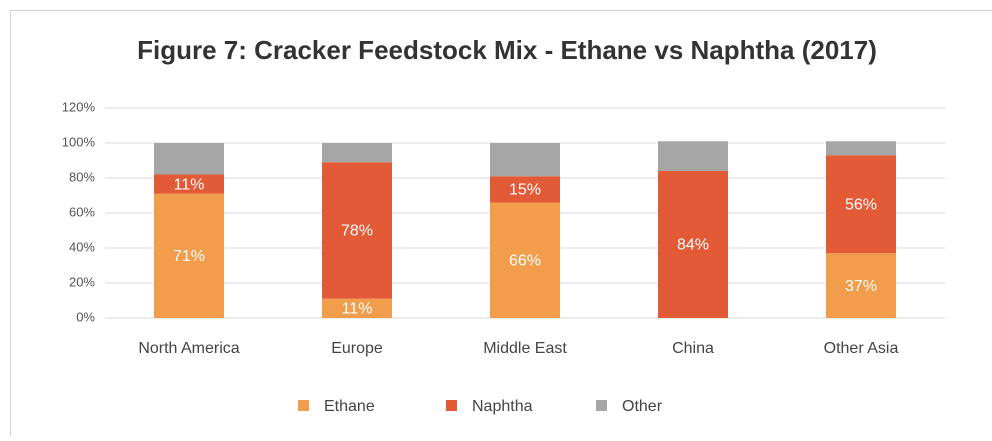 The height and width of the screenshot is (441, 992). What do you see at coordinates (85, 316) in the screenshot?
I see `y-tick-label: 0%` at bounding box center [85, 316].